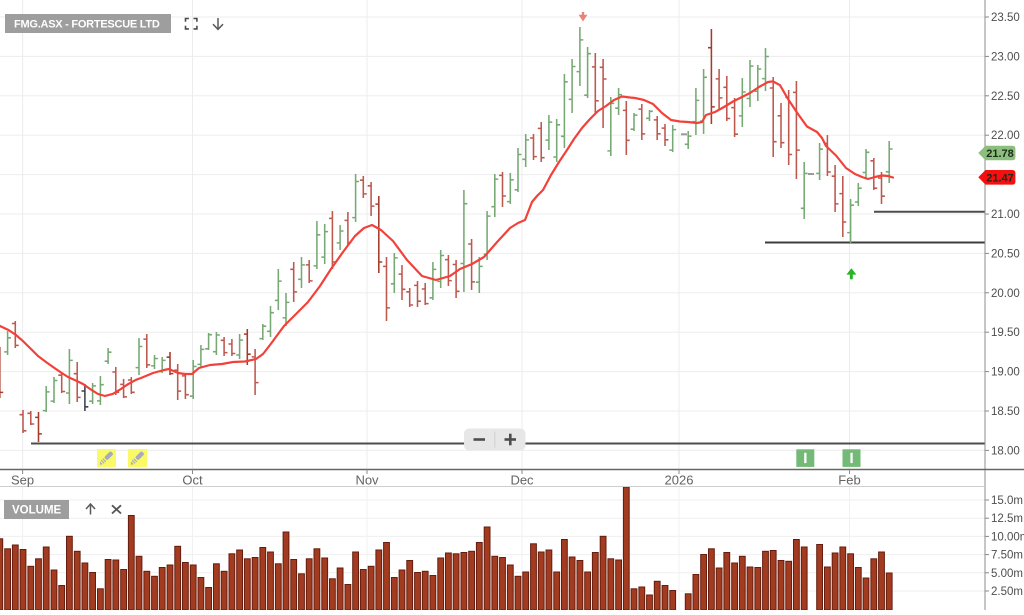  Describe the element at coordinates (1000, 154) in the screenshot. I see `svg-text: 21.78` at that location.